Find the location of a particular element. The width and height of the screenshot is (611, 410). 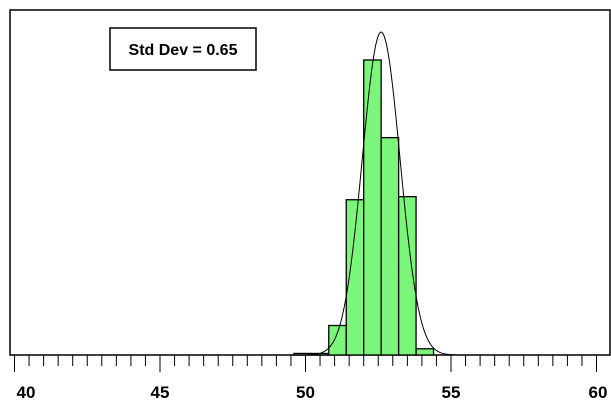

x-tick-label: 60 is located at coordinates (598, 392).